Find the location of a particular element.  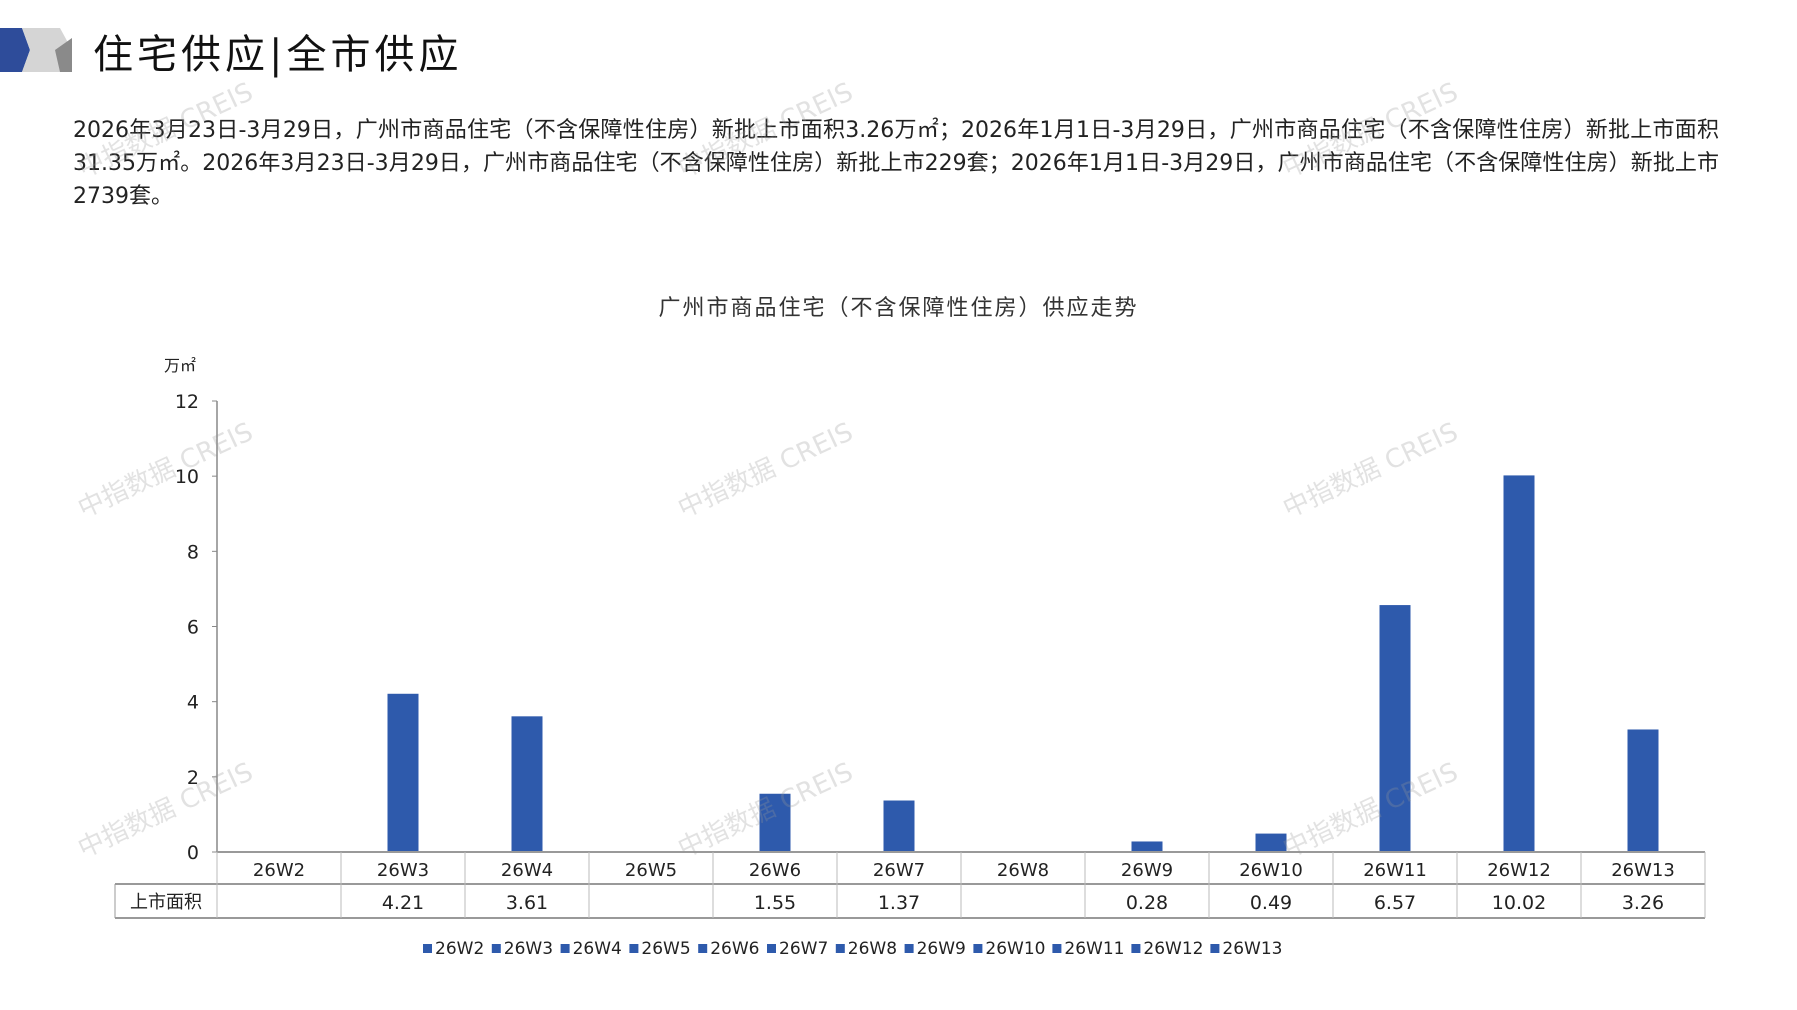

category-label: 26W10 is located at coordinates (1271, 870).